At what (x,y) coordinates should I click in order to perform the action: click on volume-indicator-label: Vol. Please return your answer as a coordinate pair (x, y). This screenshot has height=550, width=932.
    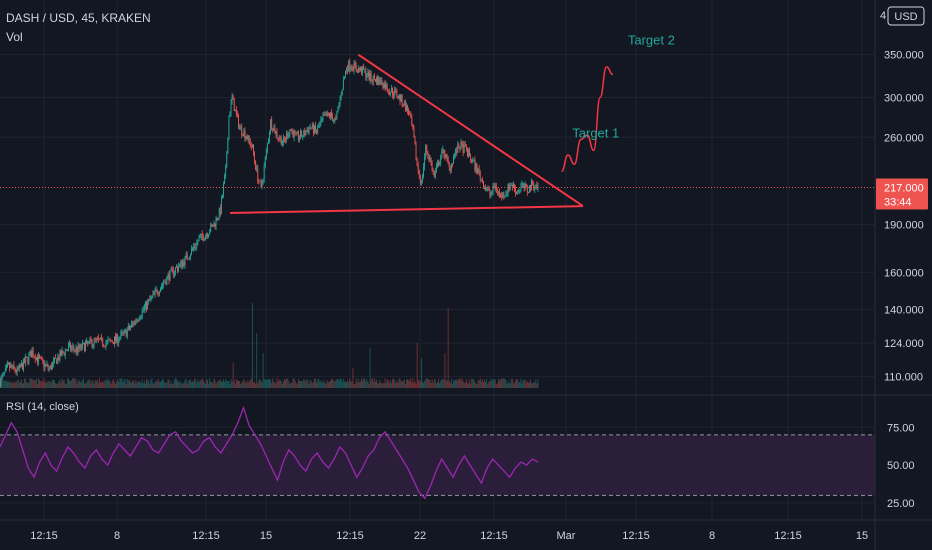
    Looking at the image, I should click on (14, 37).